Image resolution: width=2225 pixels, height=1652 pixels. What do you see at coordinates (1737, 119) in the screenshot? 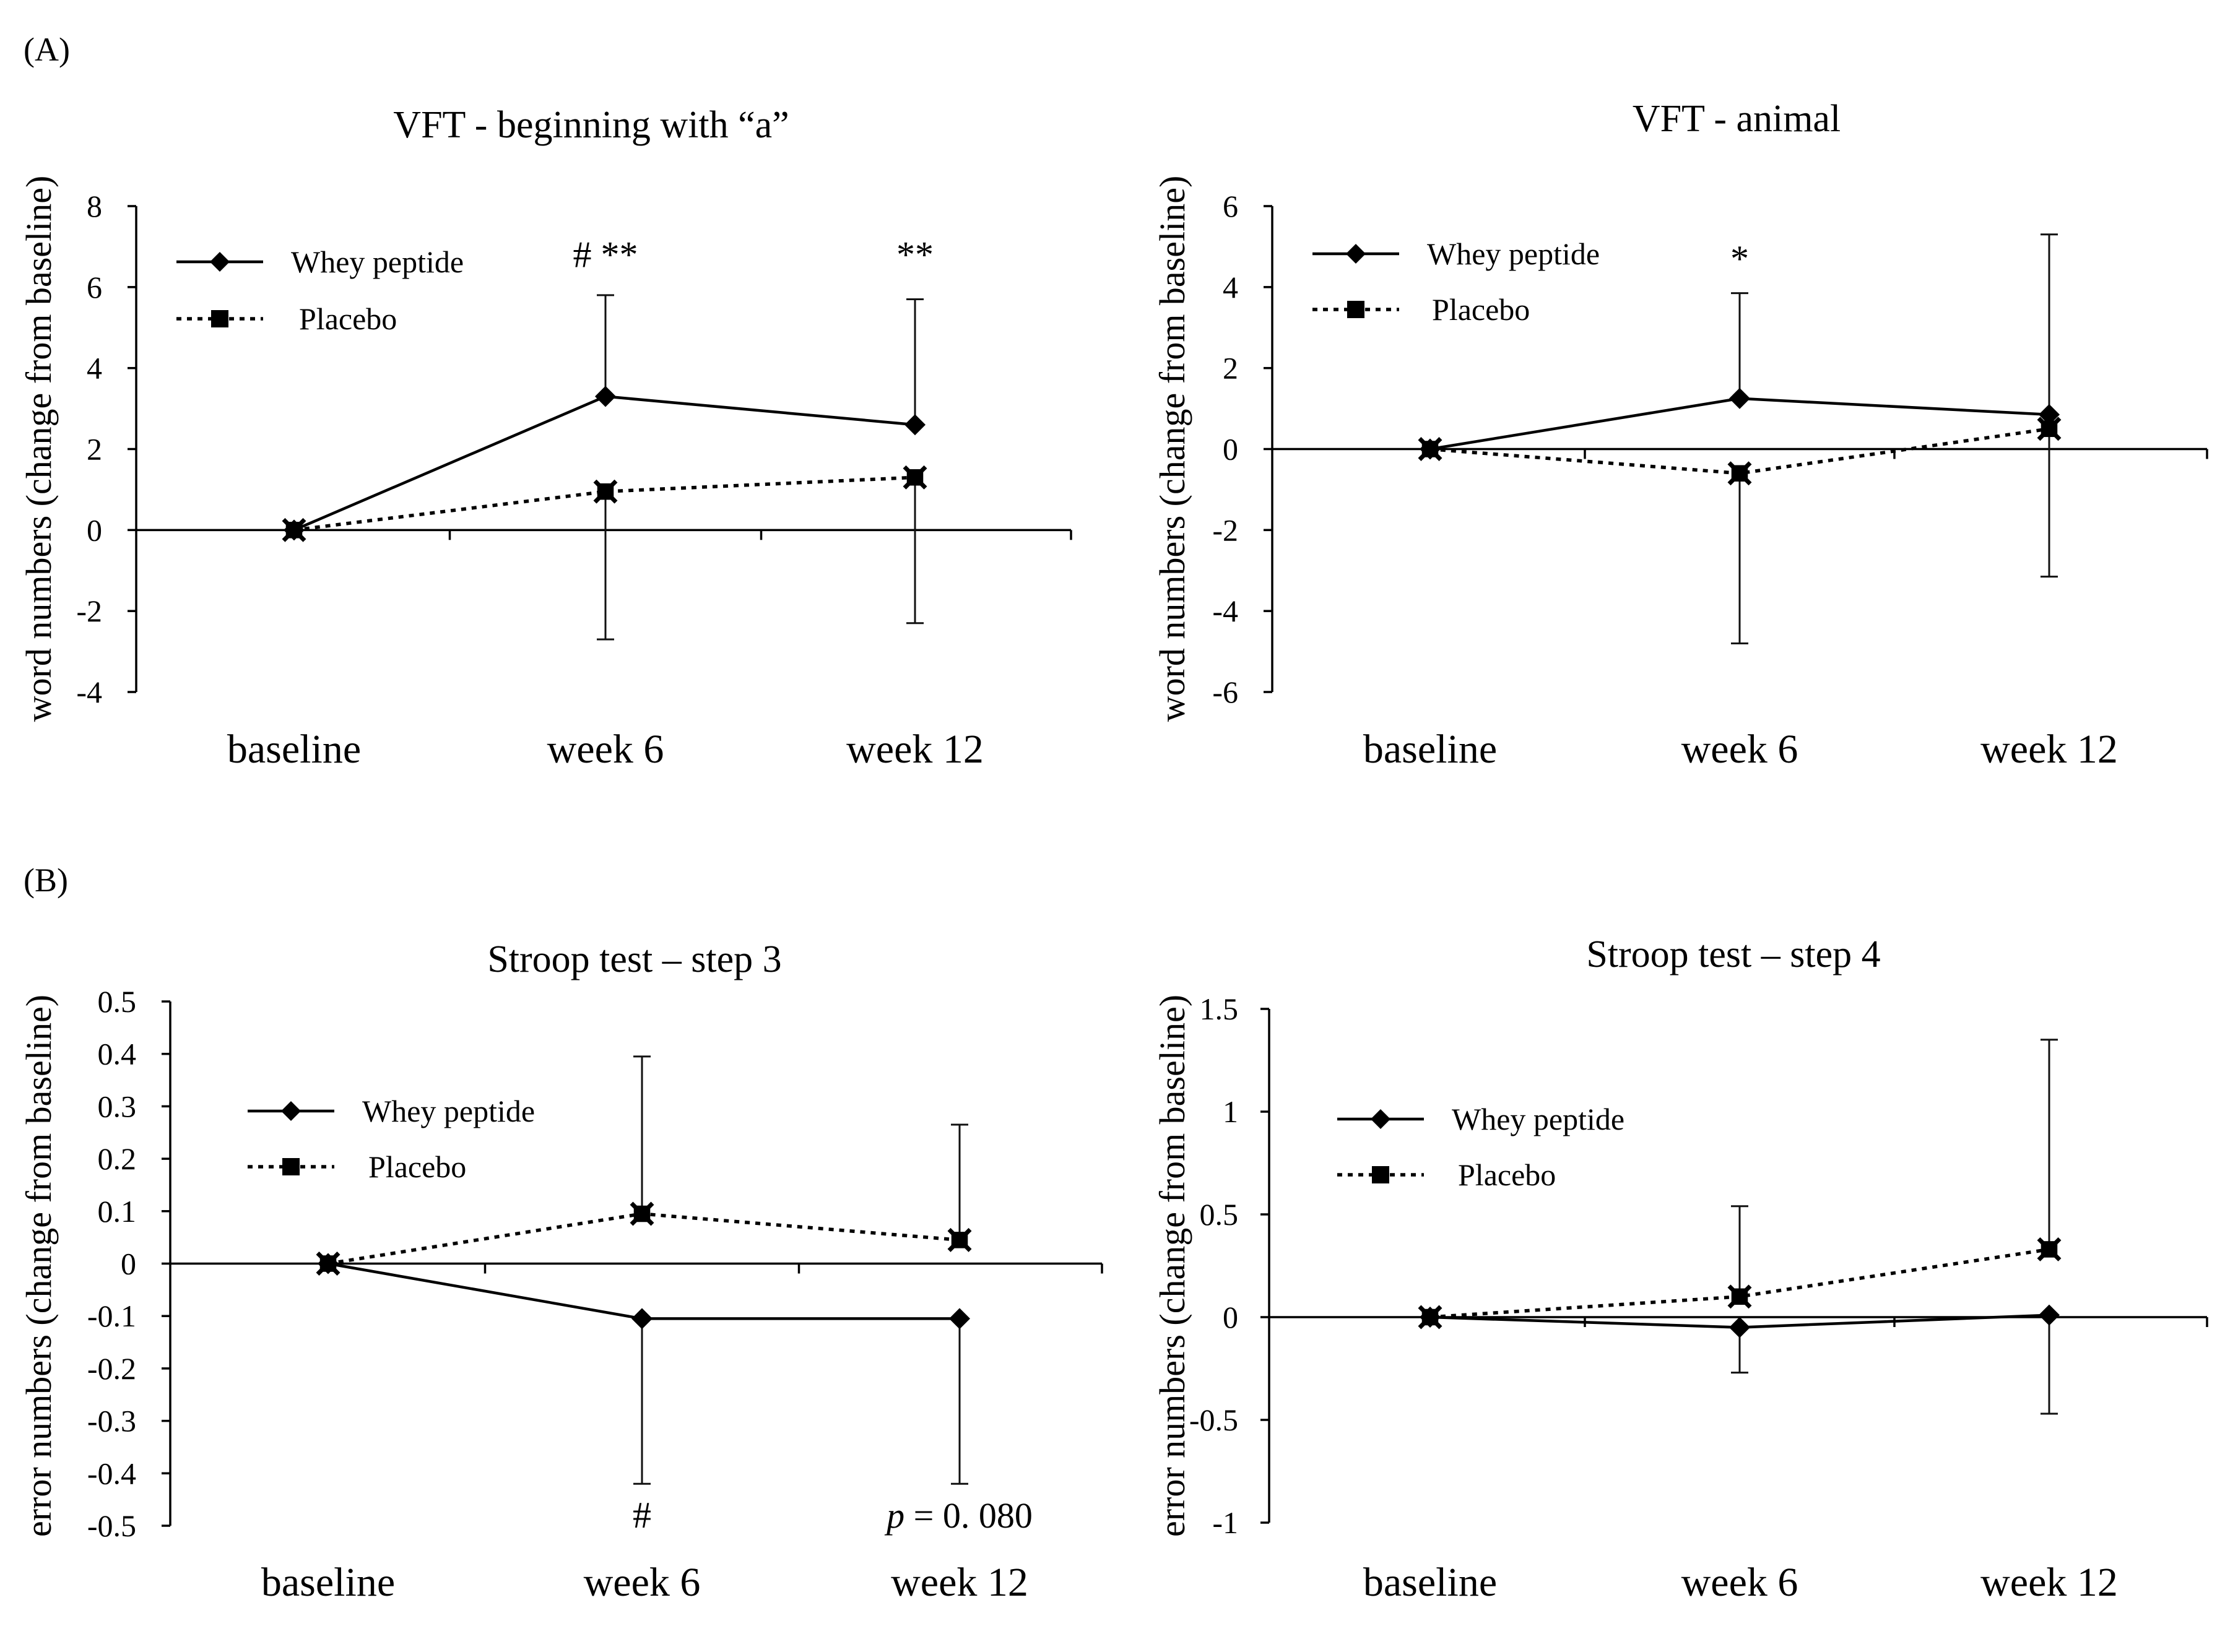
I see `chart-title: VFT - animal` at bounding box center [1737, 119].